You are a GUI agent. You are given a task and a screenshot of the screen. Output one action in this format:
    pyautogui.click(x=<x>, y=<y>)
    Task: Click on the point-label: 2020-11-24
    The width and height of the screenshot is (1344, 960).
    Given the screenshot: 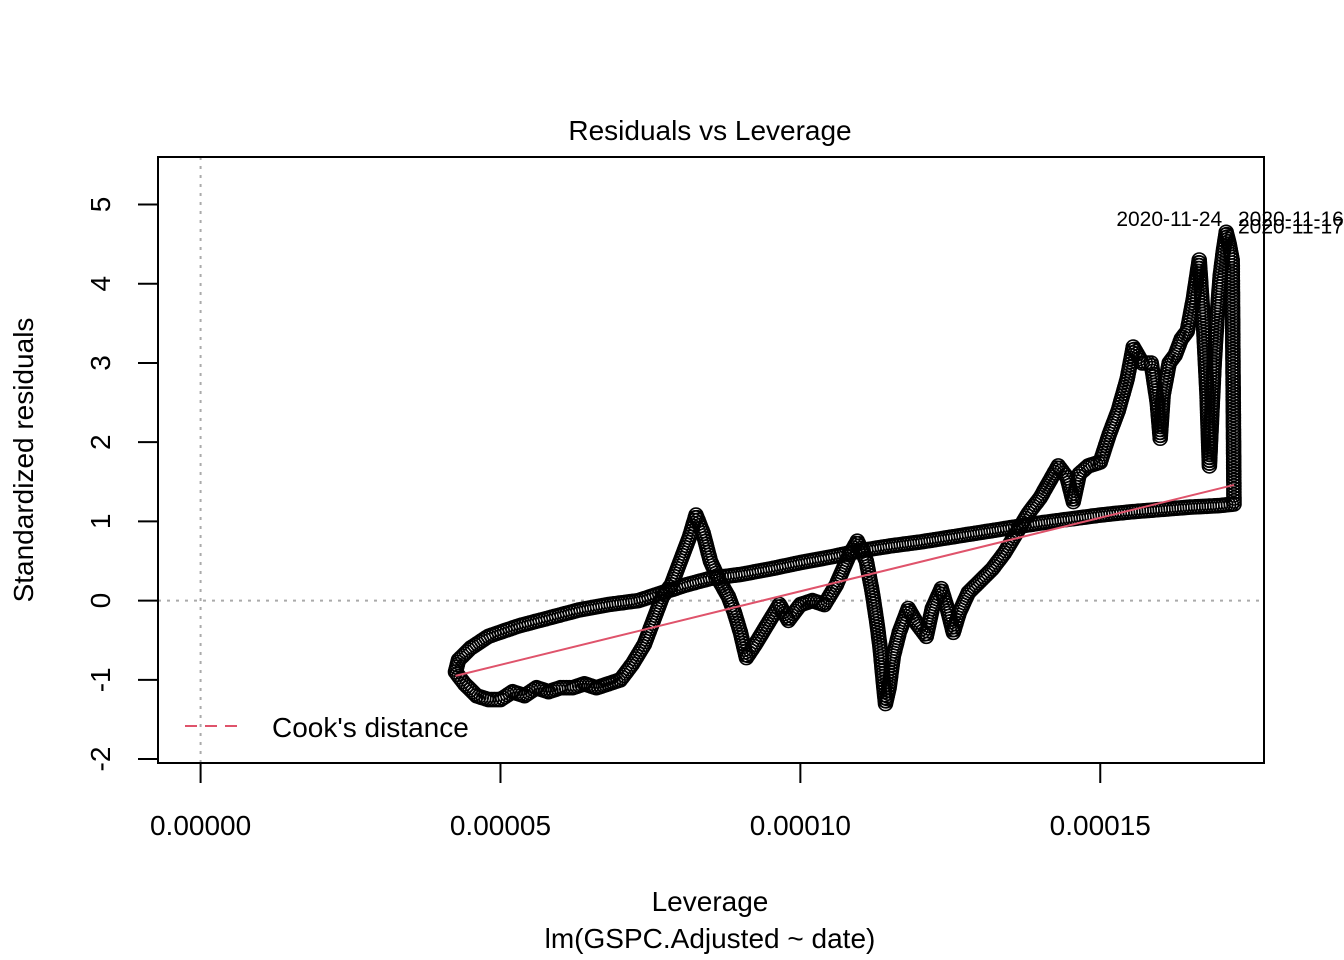 What is the action you would take?
    pyautogui.click(x=1169, y=219)
    